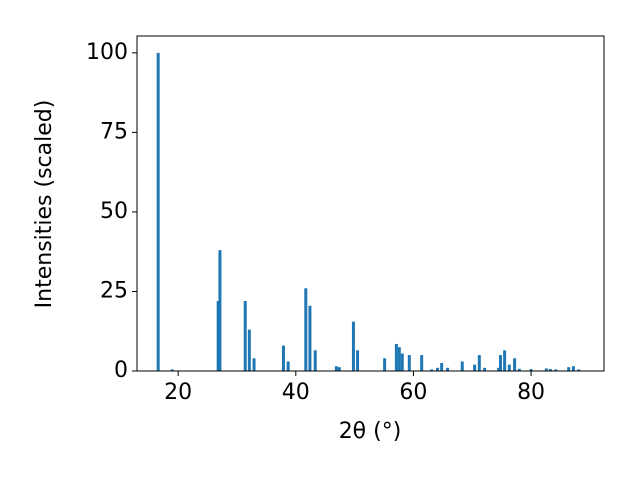  I want to click on x-tick-label: 60, so click(413, 392).